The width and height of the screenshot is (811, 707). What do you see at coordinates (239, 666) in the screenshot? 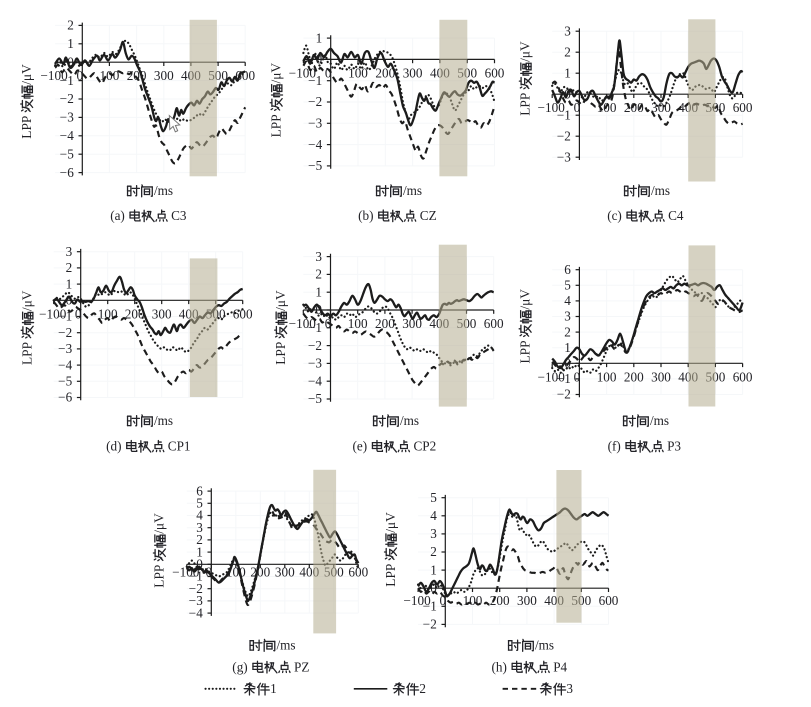
I see `svg-text: (g)` at bounding box center [239, 666].